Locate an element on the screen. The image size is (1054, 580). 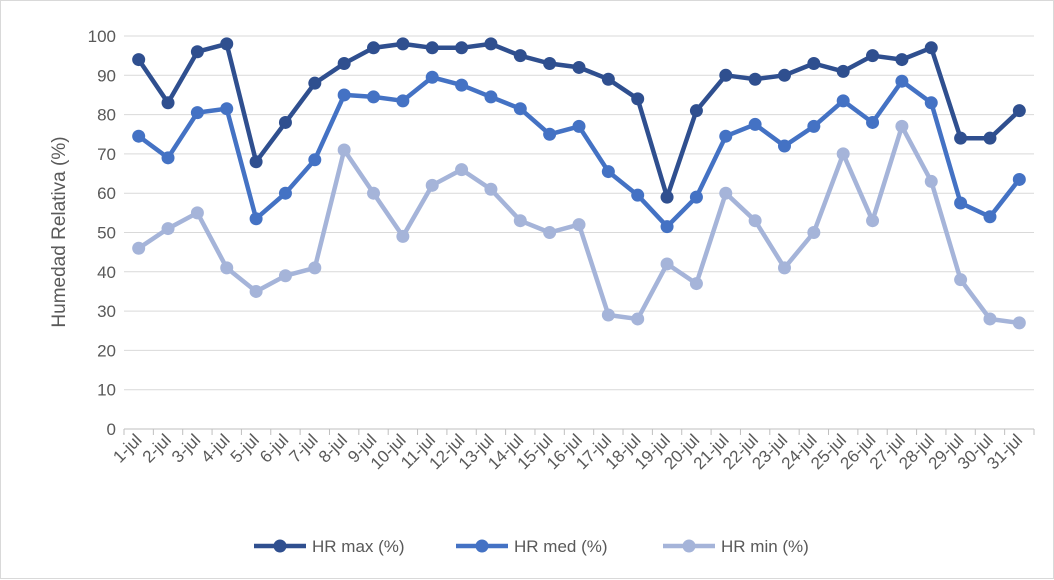
legend-label: HR med (%) is located at coordinates (561, 546).